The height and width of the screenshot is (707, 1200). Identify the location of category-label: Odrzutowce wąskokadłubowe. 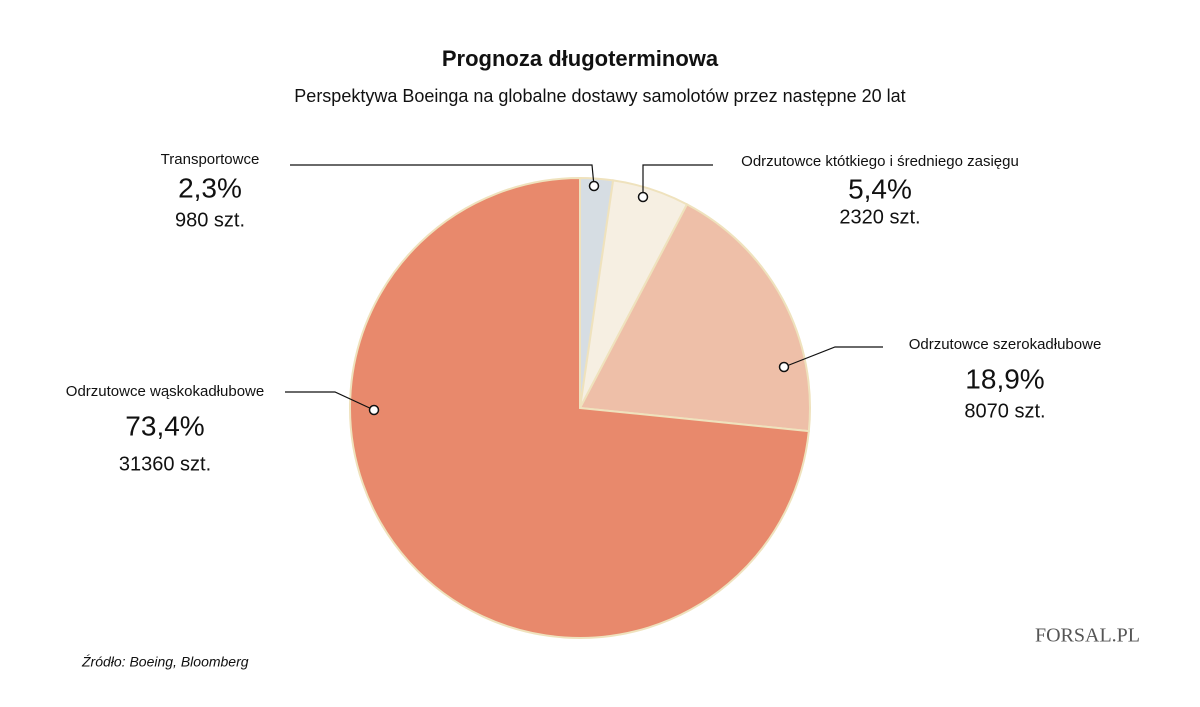
(165, 391).